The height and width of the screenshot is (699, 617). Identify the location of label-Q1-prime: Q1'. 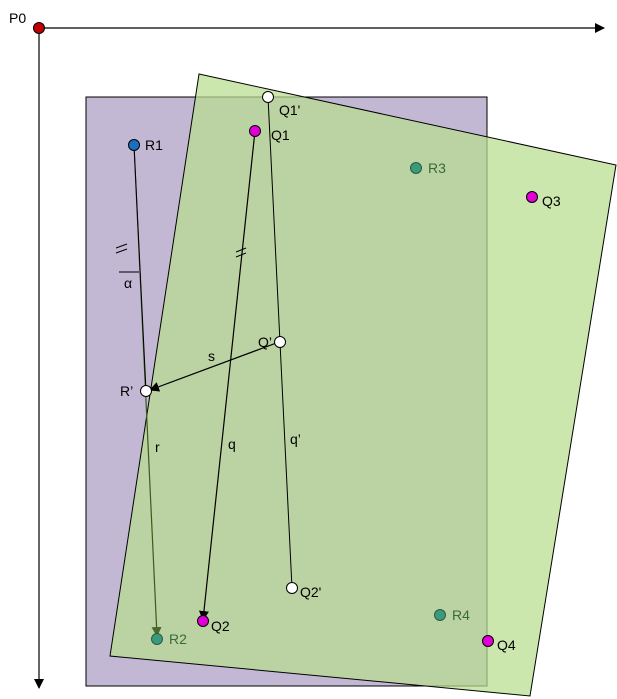
(289, 110).